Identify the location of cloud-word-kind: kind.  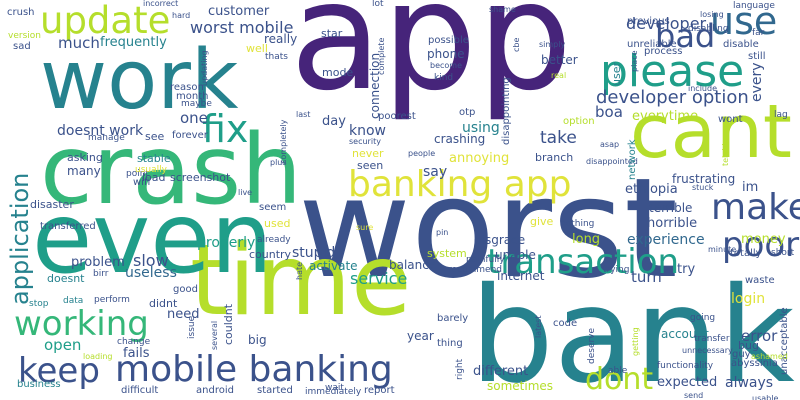
(444, 78).